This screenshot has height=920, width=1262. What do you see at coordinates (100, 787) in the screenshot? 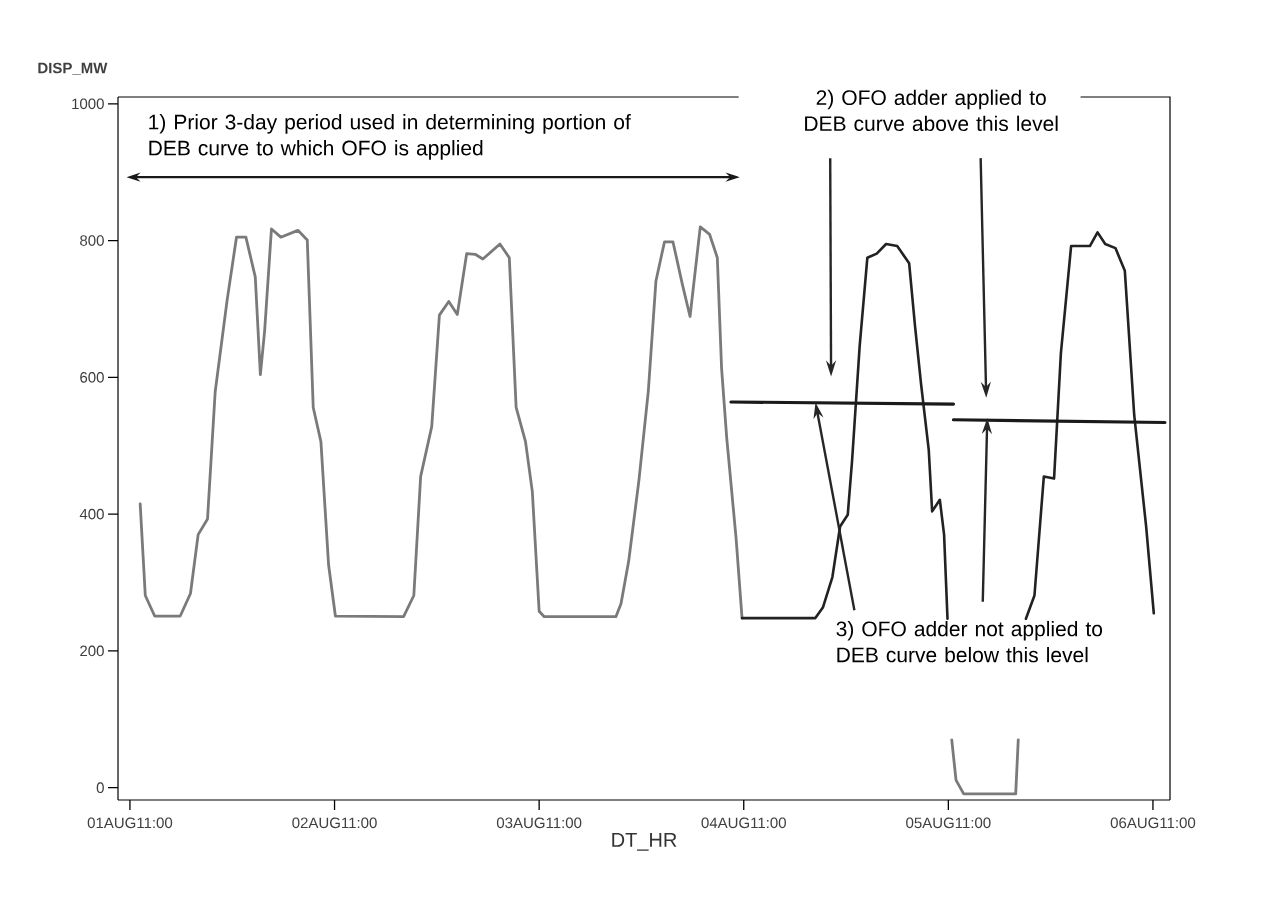
I see `y-tick-label: 0` at bounding box center [100, 787].